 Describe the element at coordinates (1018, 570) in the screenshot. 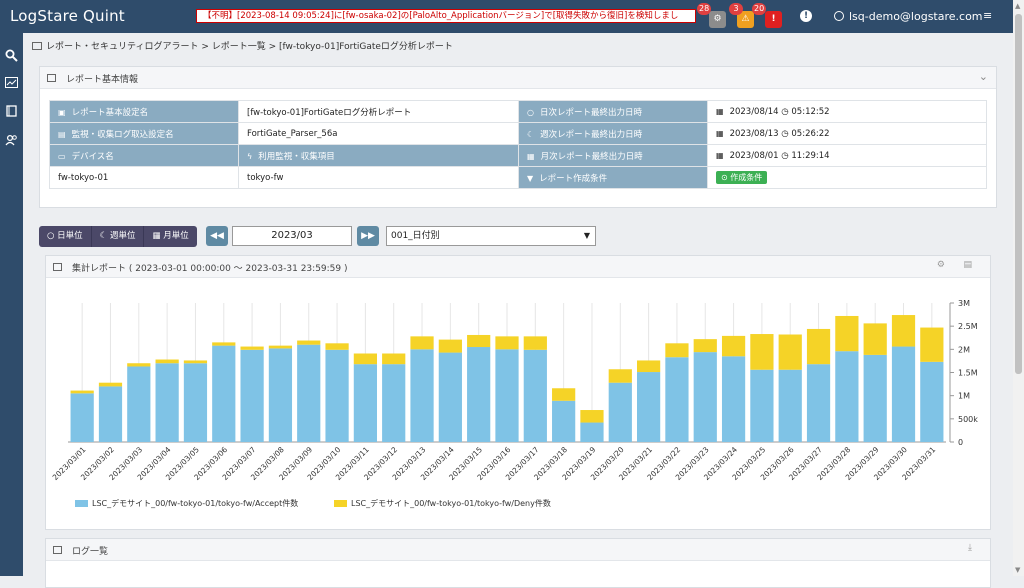

I see `scroll-down-icon: ▼` at that location.